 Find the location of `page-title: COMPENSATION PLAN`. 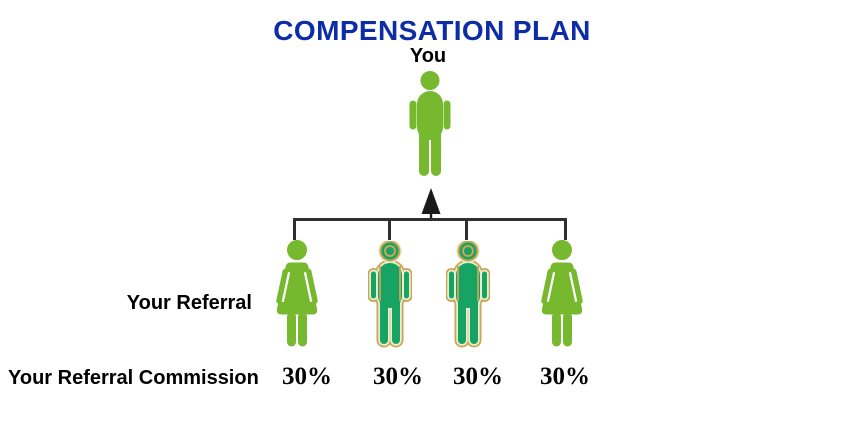

page-title: COMPENSATION PLAN is located at coordinates (432, 30).